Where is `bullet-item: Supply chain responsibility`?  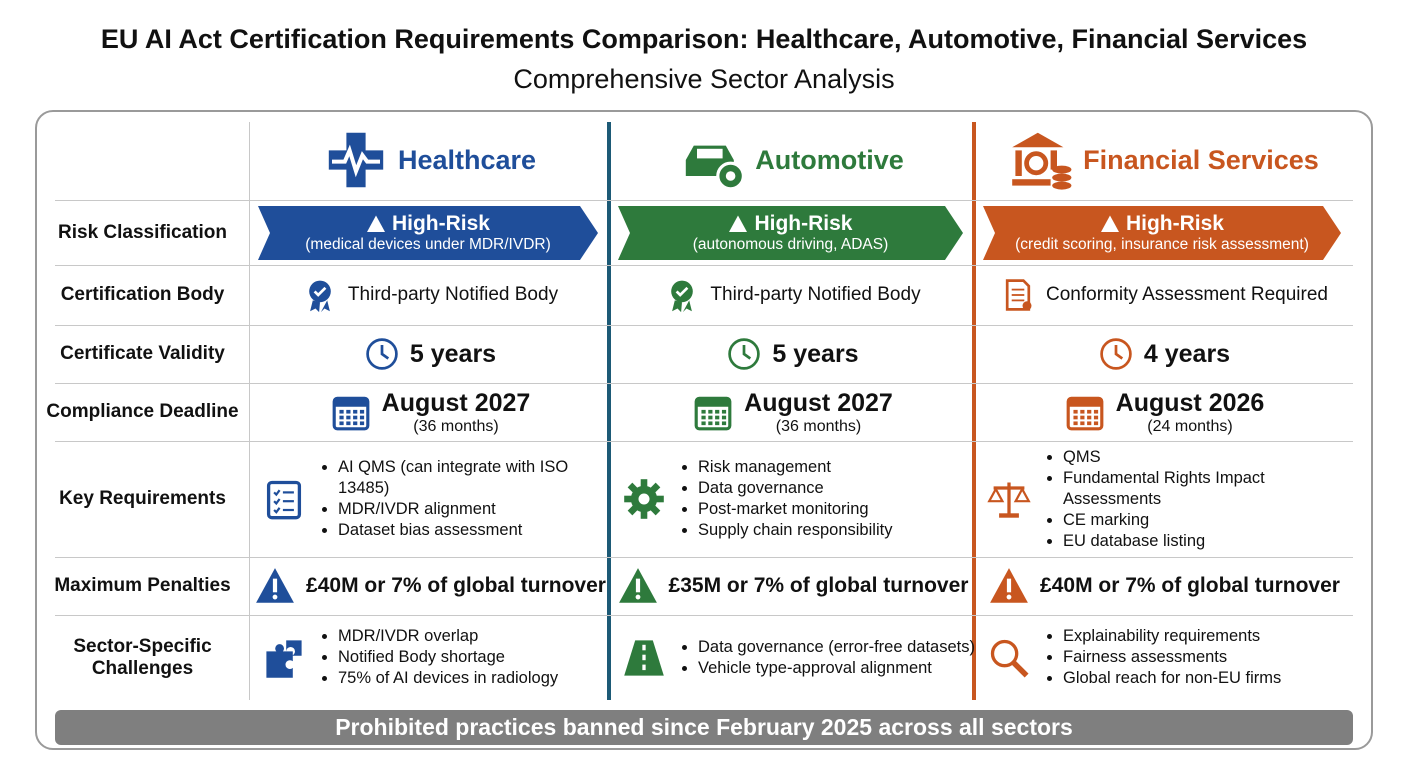 bullet-item: Supply chain responsibility is located at coordinates (795, 530).